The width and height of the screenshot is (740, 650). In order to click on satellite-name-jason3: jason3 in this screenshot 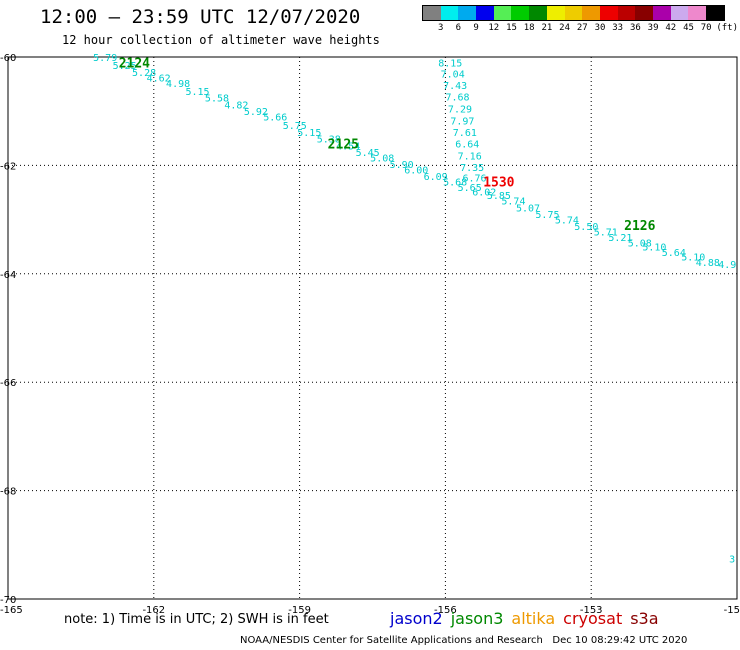, I will do `click(477, 618)`.